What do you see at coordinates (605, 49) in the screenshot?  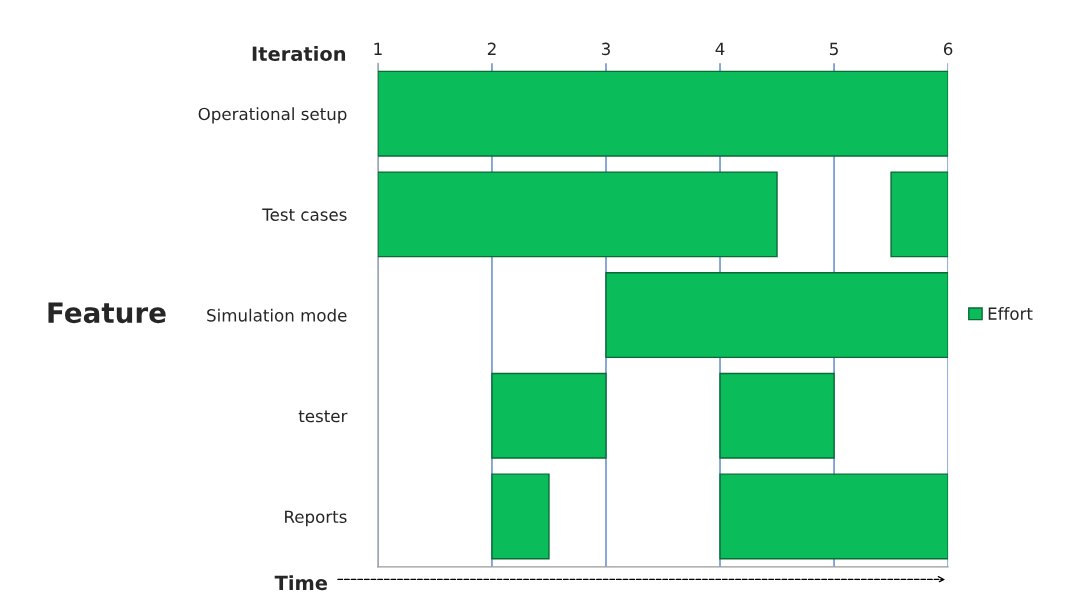 I see `x-tick-label: 3` at bounding box center [605, 49].